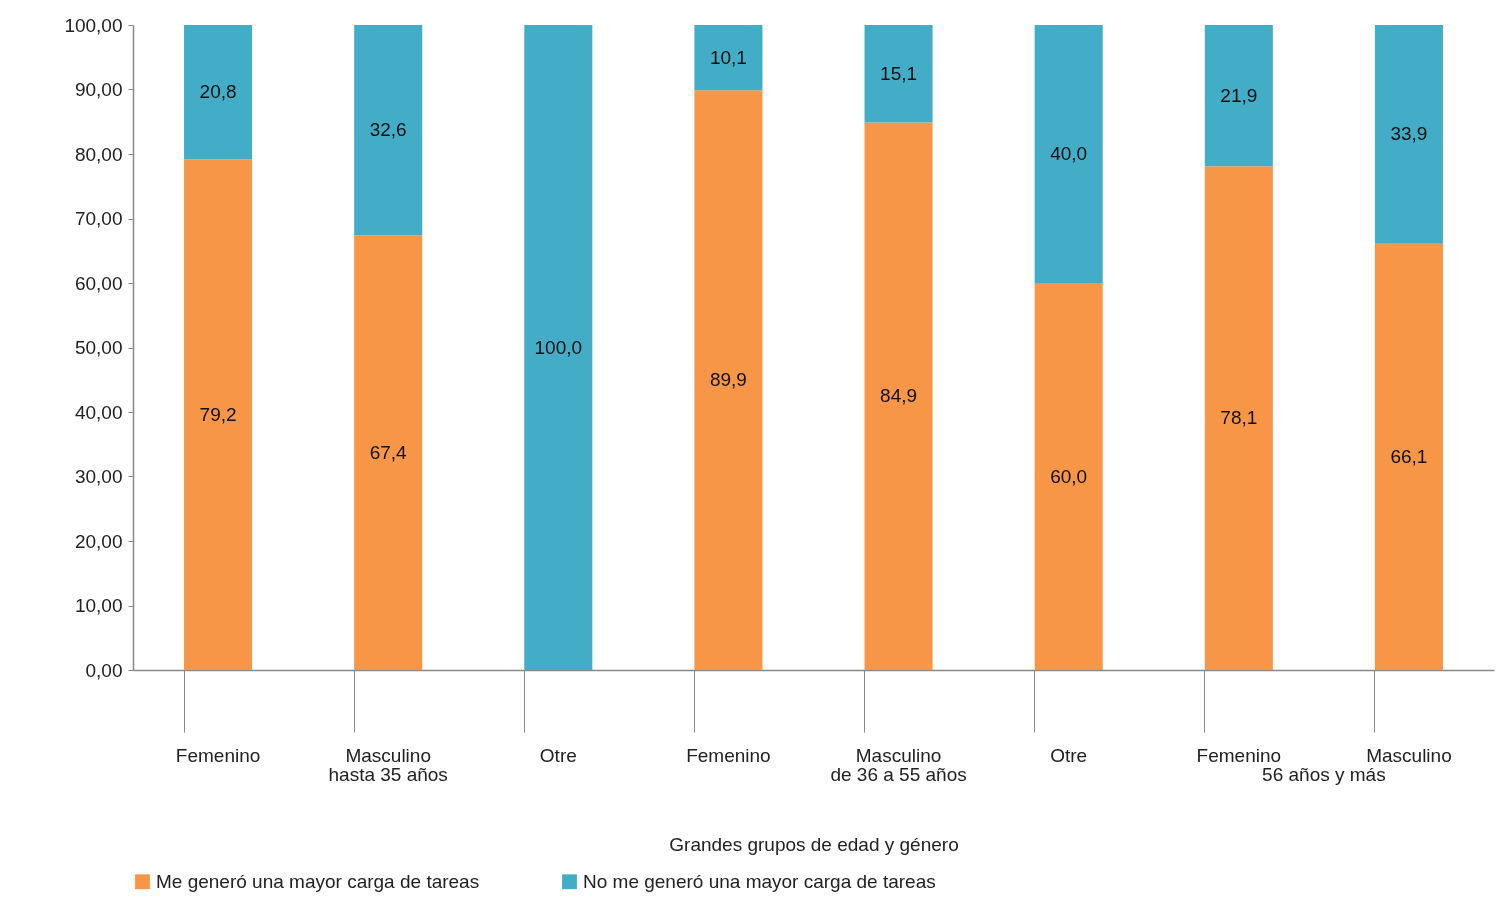 This screenshot has width=1499, height=918. What do you see at coordinates (98, 154) in the screenshot?
I see `y-tick-label: 80,00` at bounding box center [98, 154].